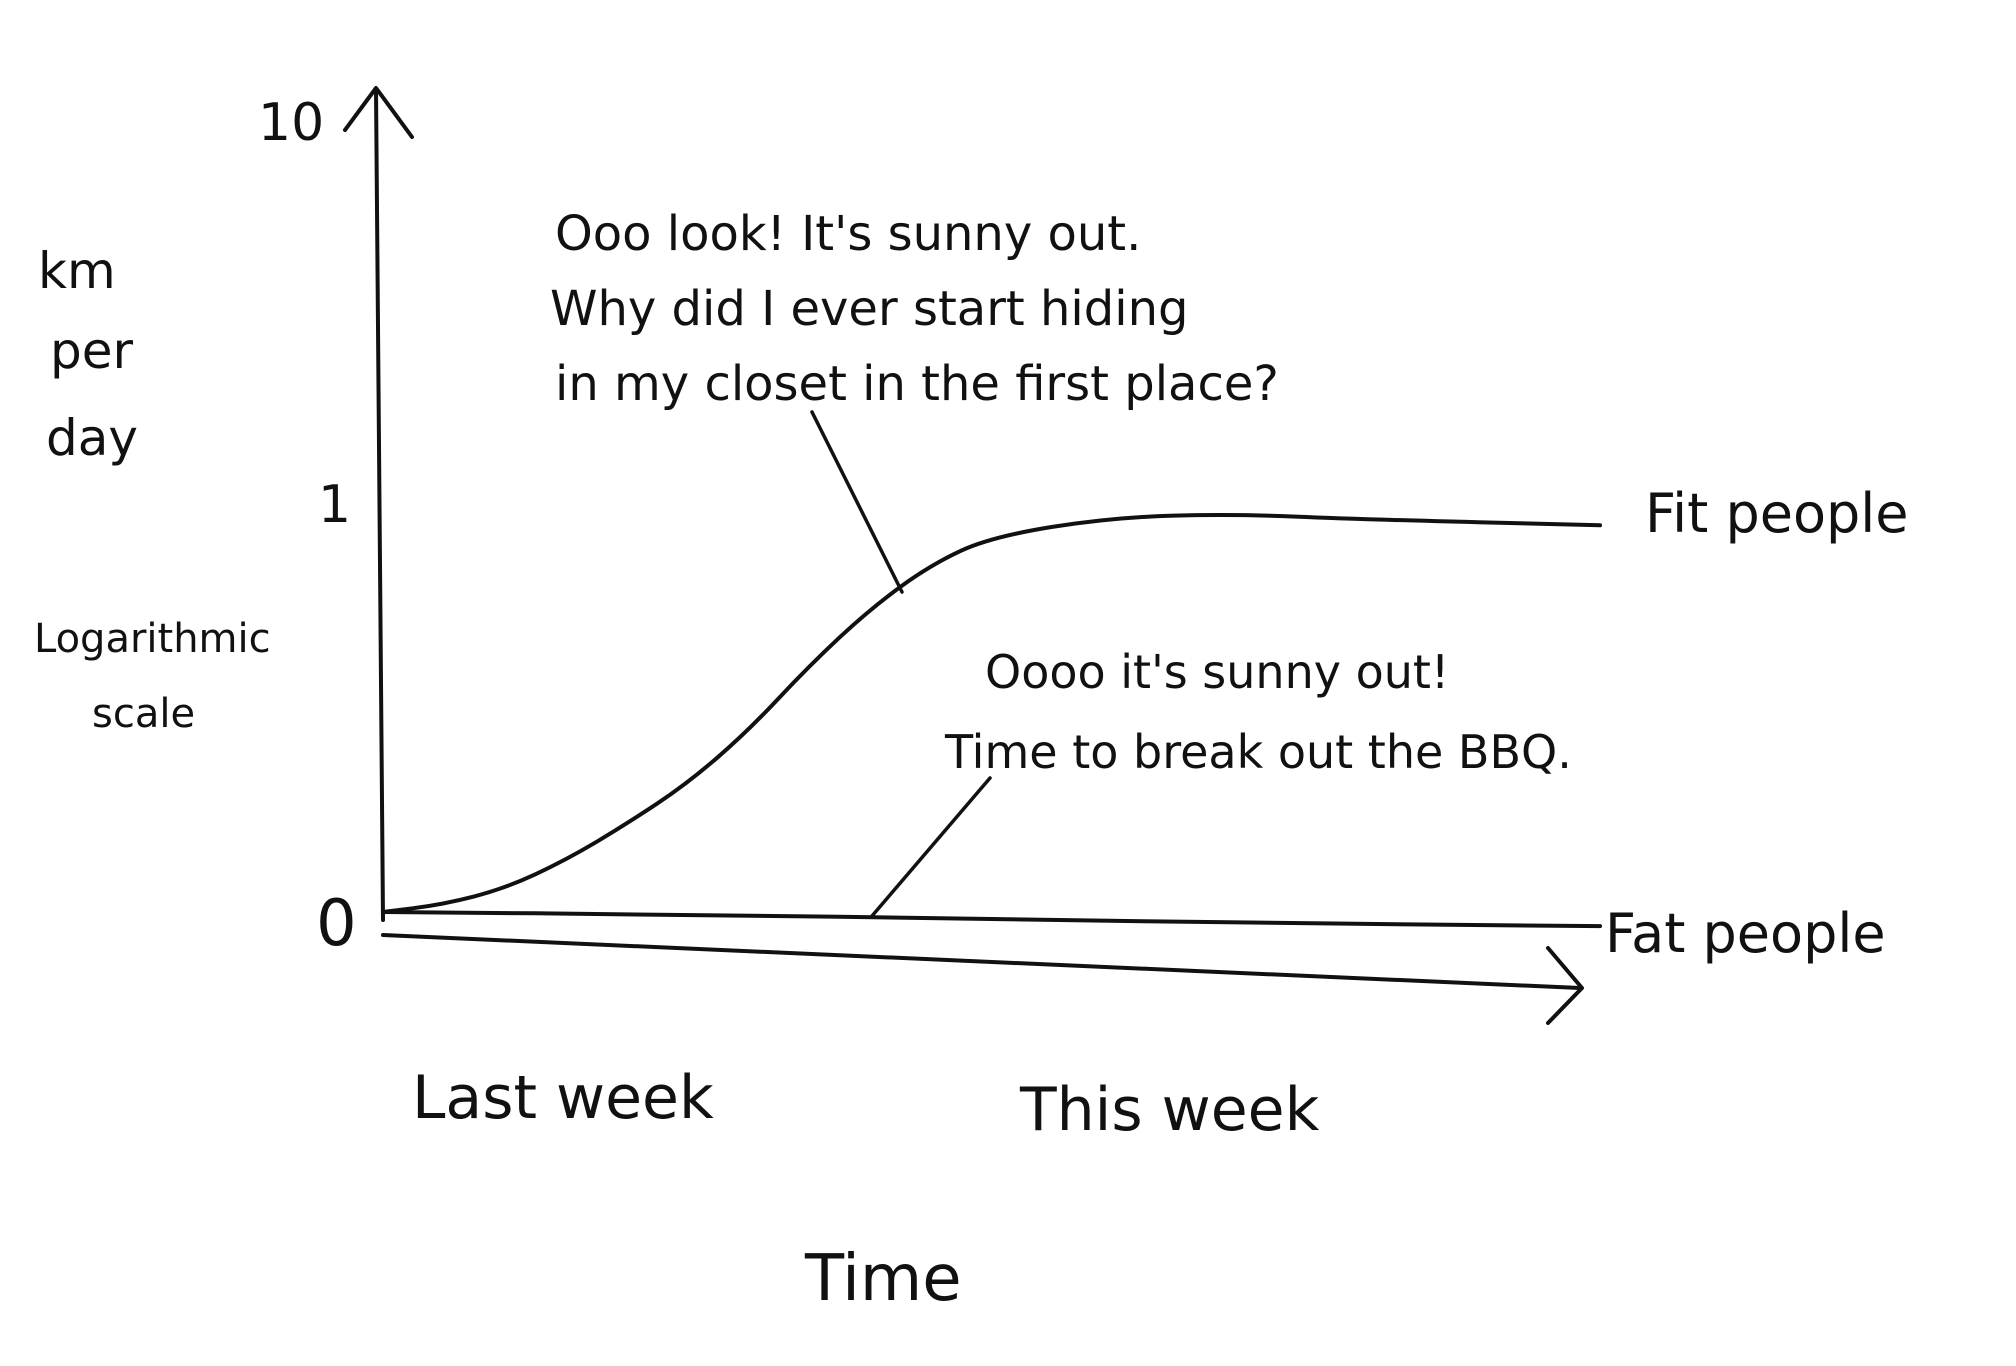 Image resolution: width=2016 pixels, height=1366 pixels. What do you see at coordinates (883, 1279) in the screenshot?
I see `x-axis-label: Time` at bounding box center [883, 1279].